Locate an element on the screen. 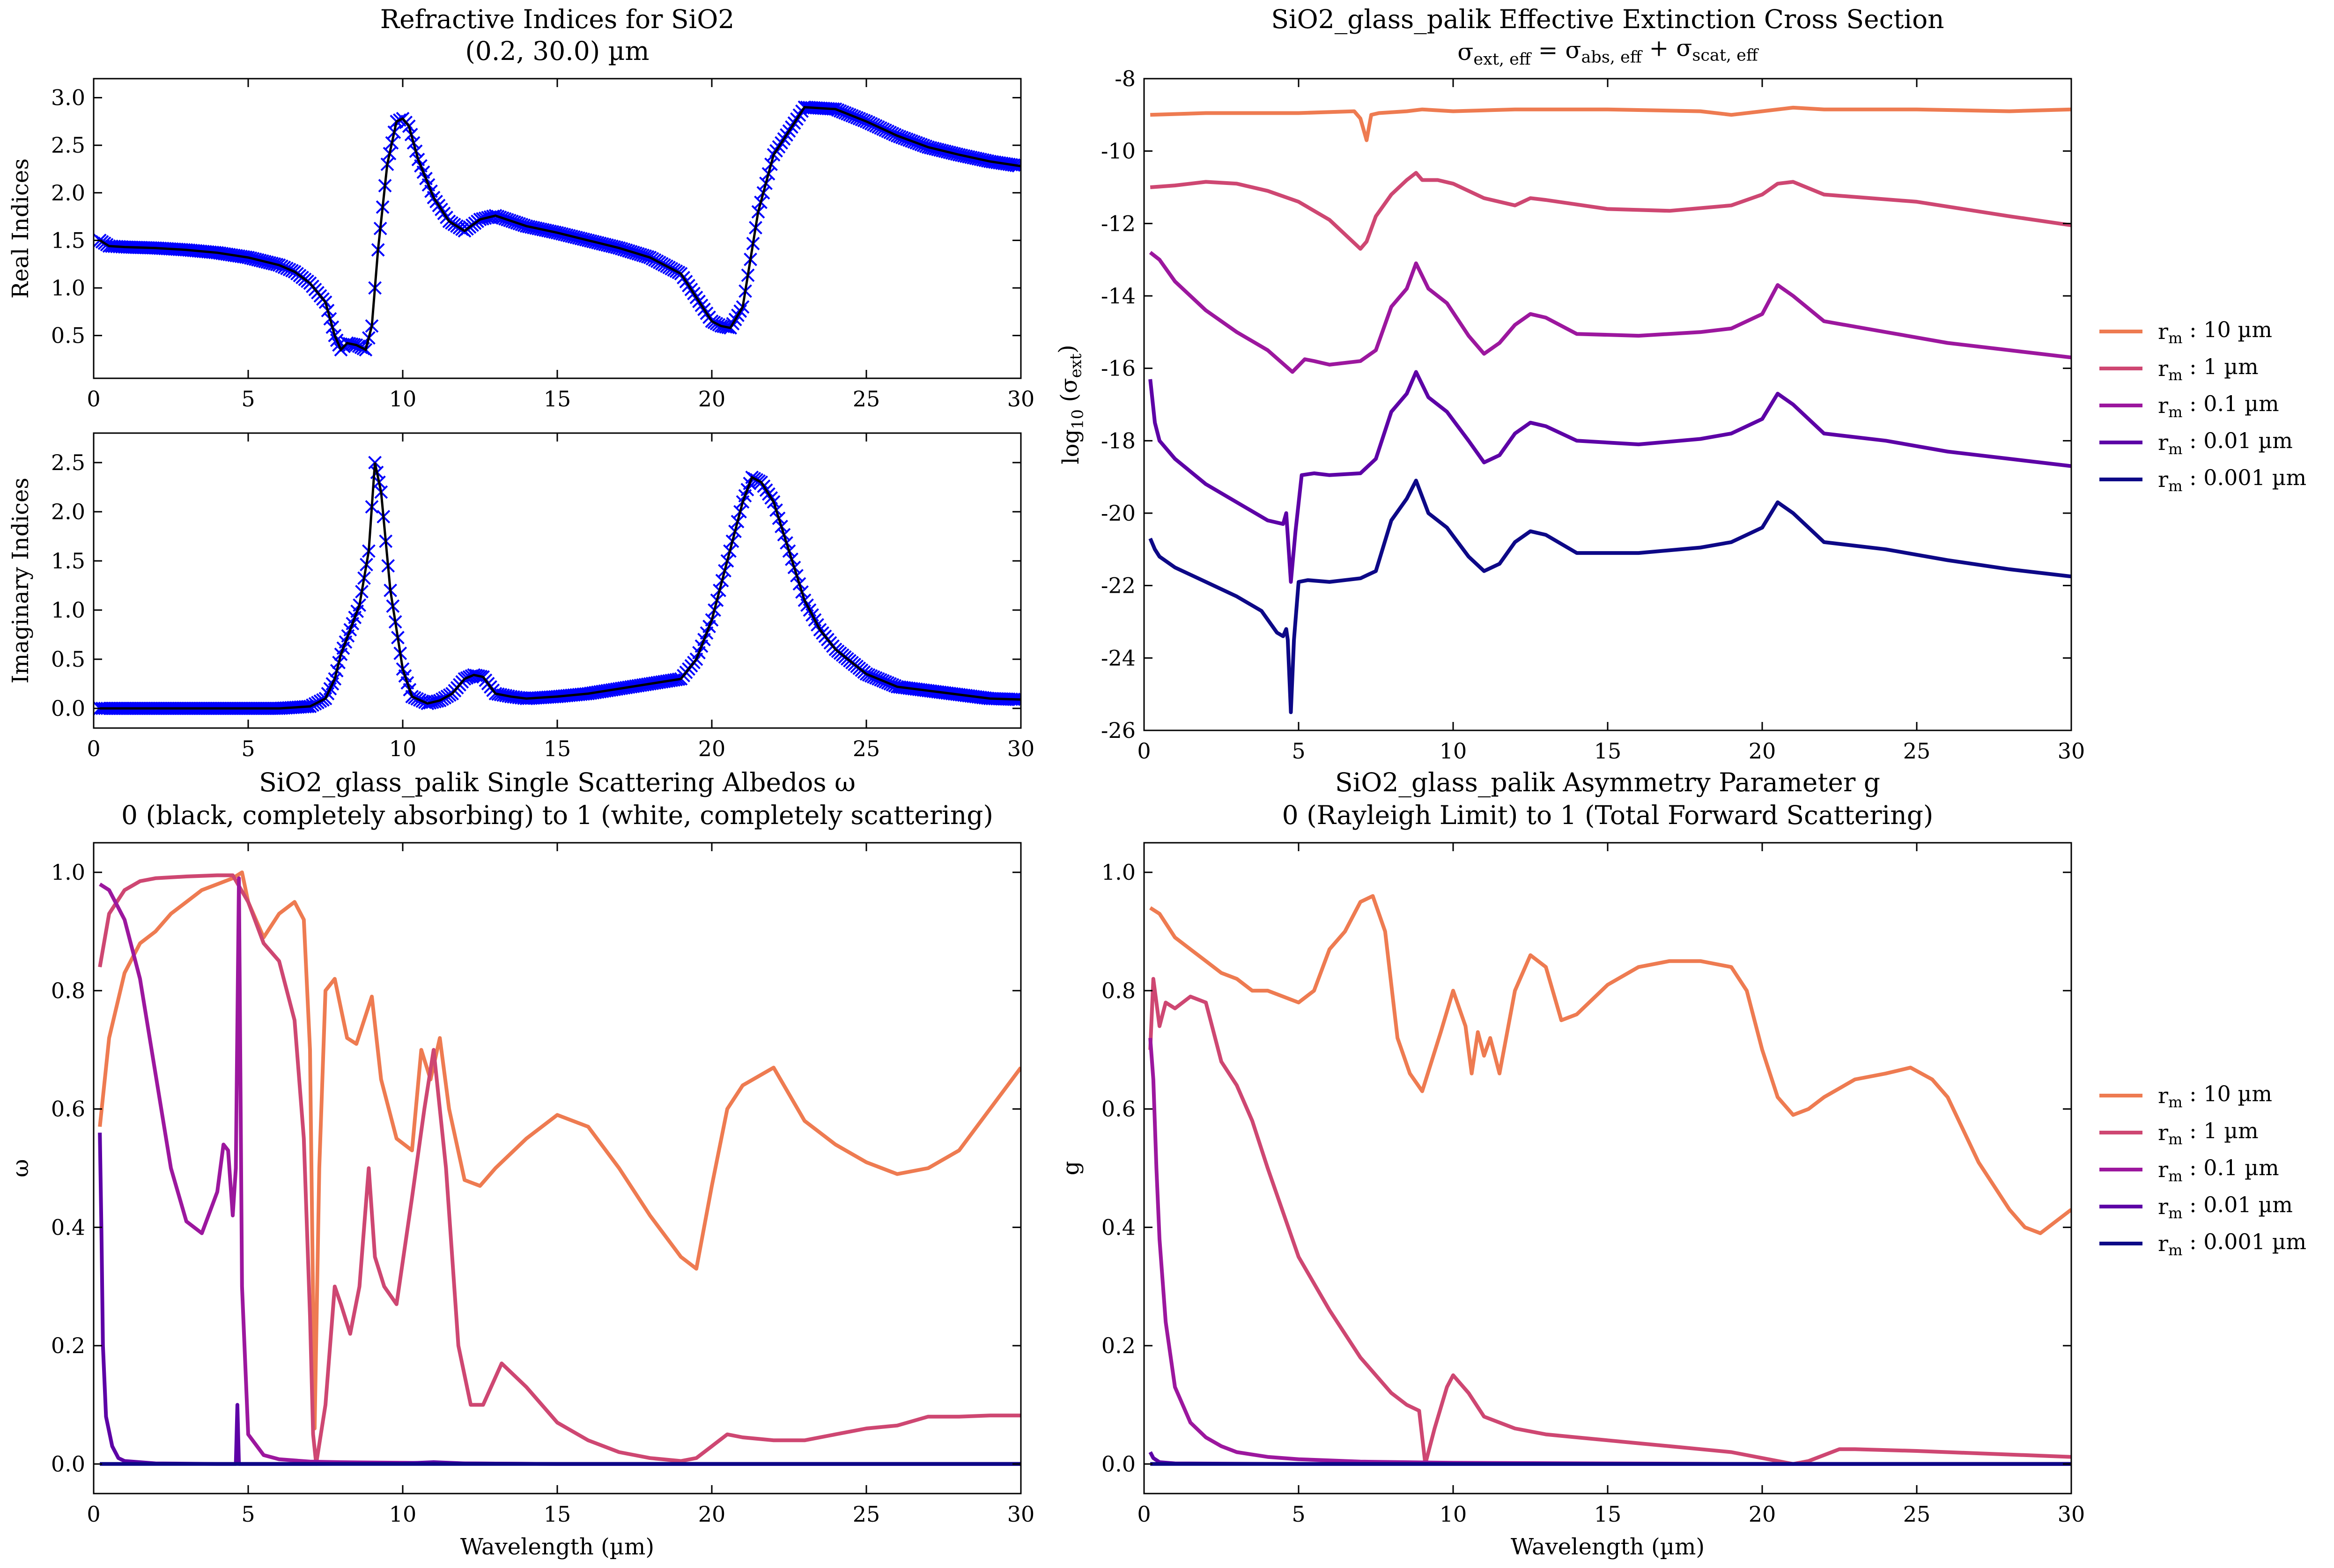 The image size is (2334, 1568). y-axis-label: ω is located at coordinates (20, 1168).